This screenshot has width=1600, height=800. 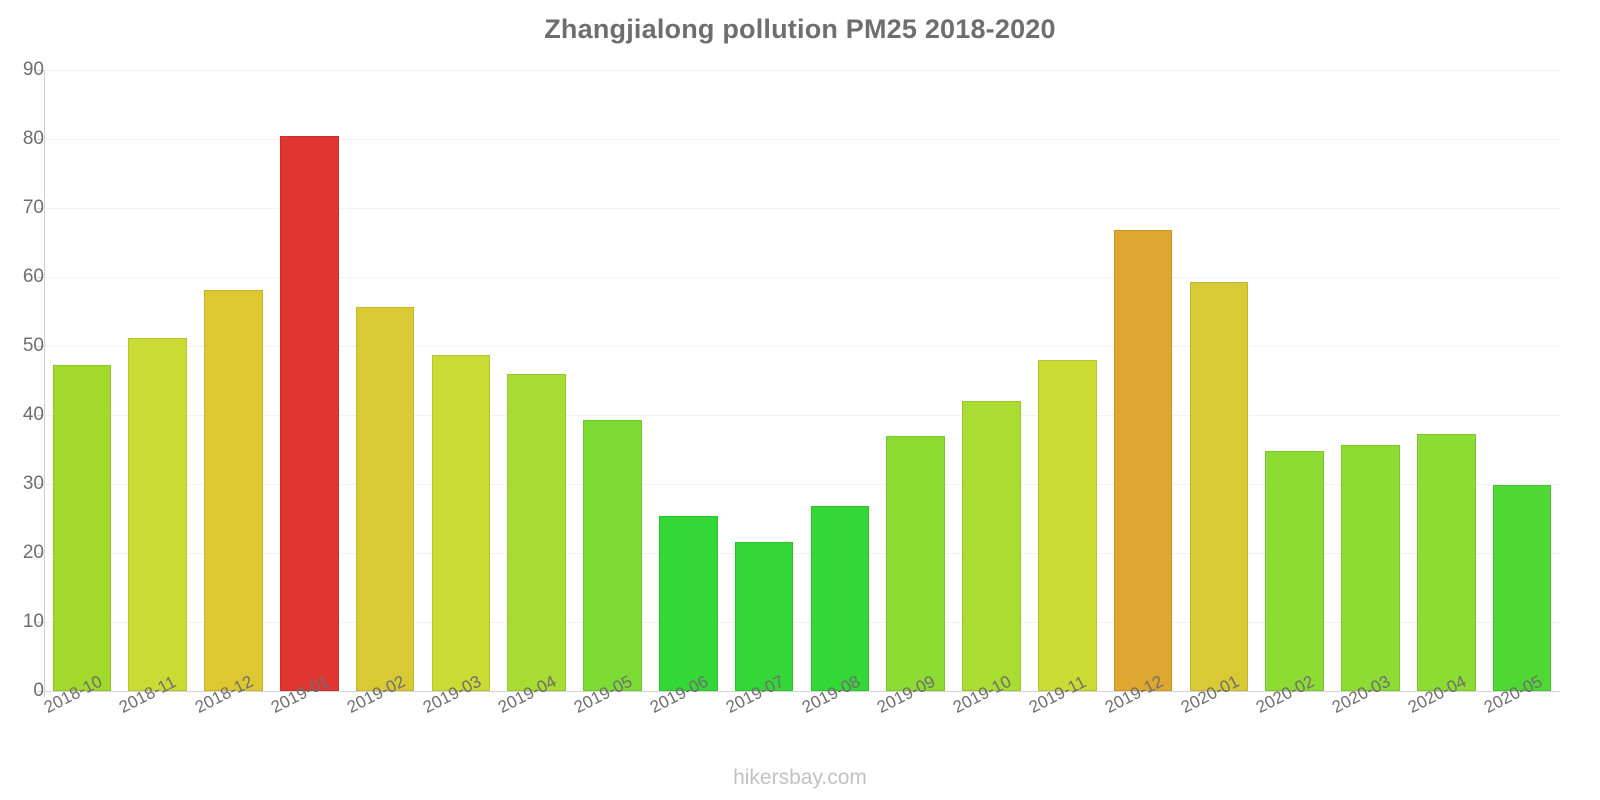 What do you see at coordinates (33, 276) in the screenshot?
I see `y-axis-tick-label: 60` at bounding box center [33, 276].